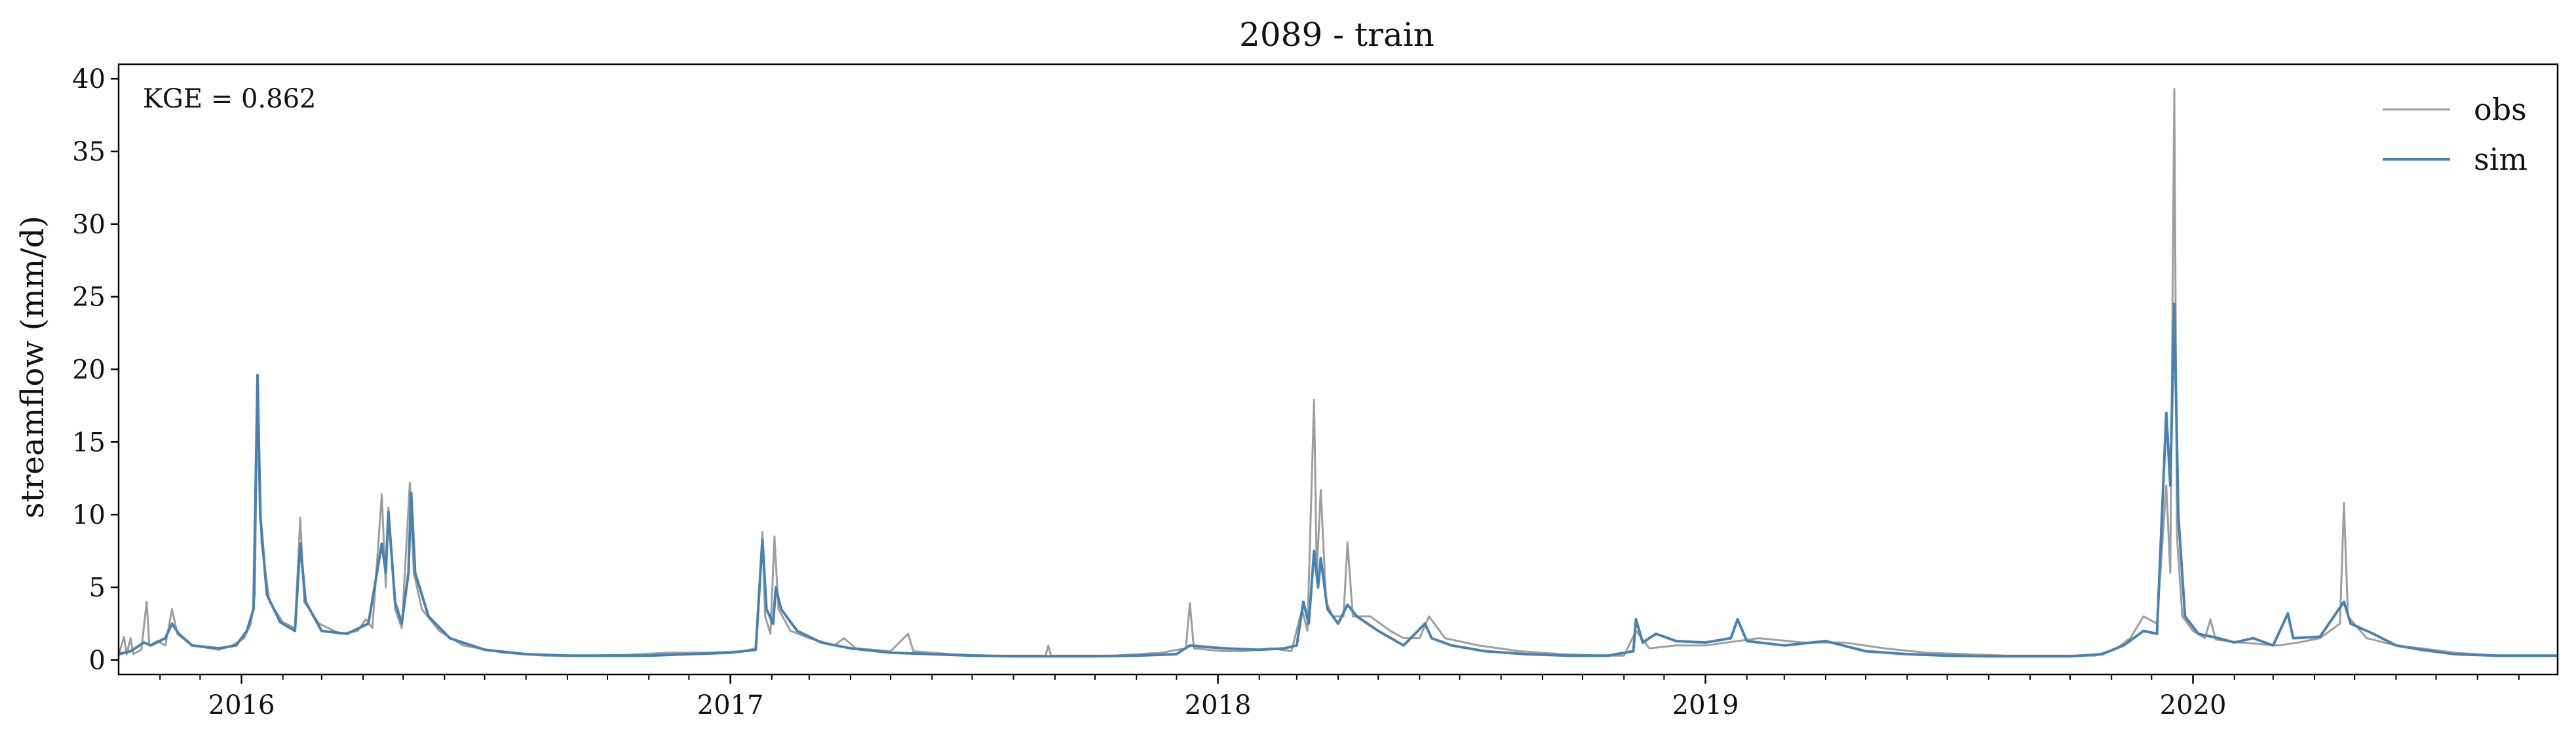 This screenshot has width=2576, height=742. I want to click on x-tick-label: 2020, so click(2193, 705).